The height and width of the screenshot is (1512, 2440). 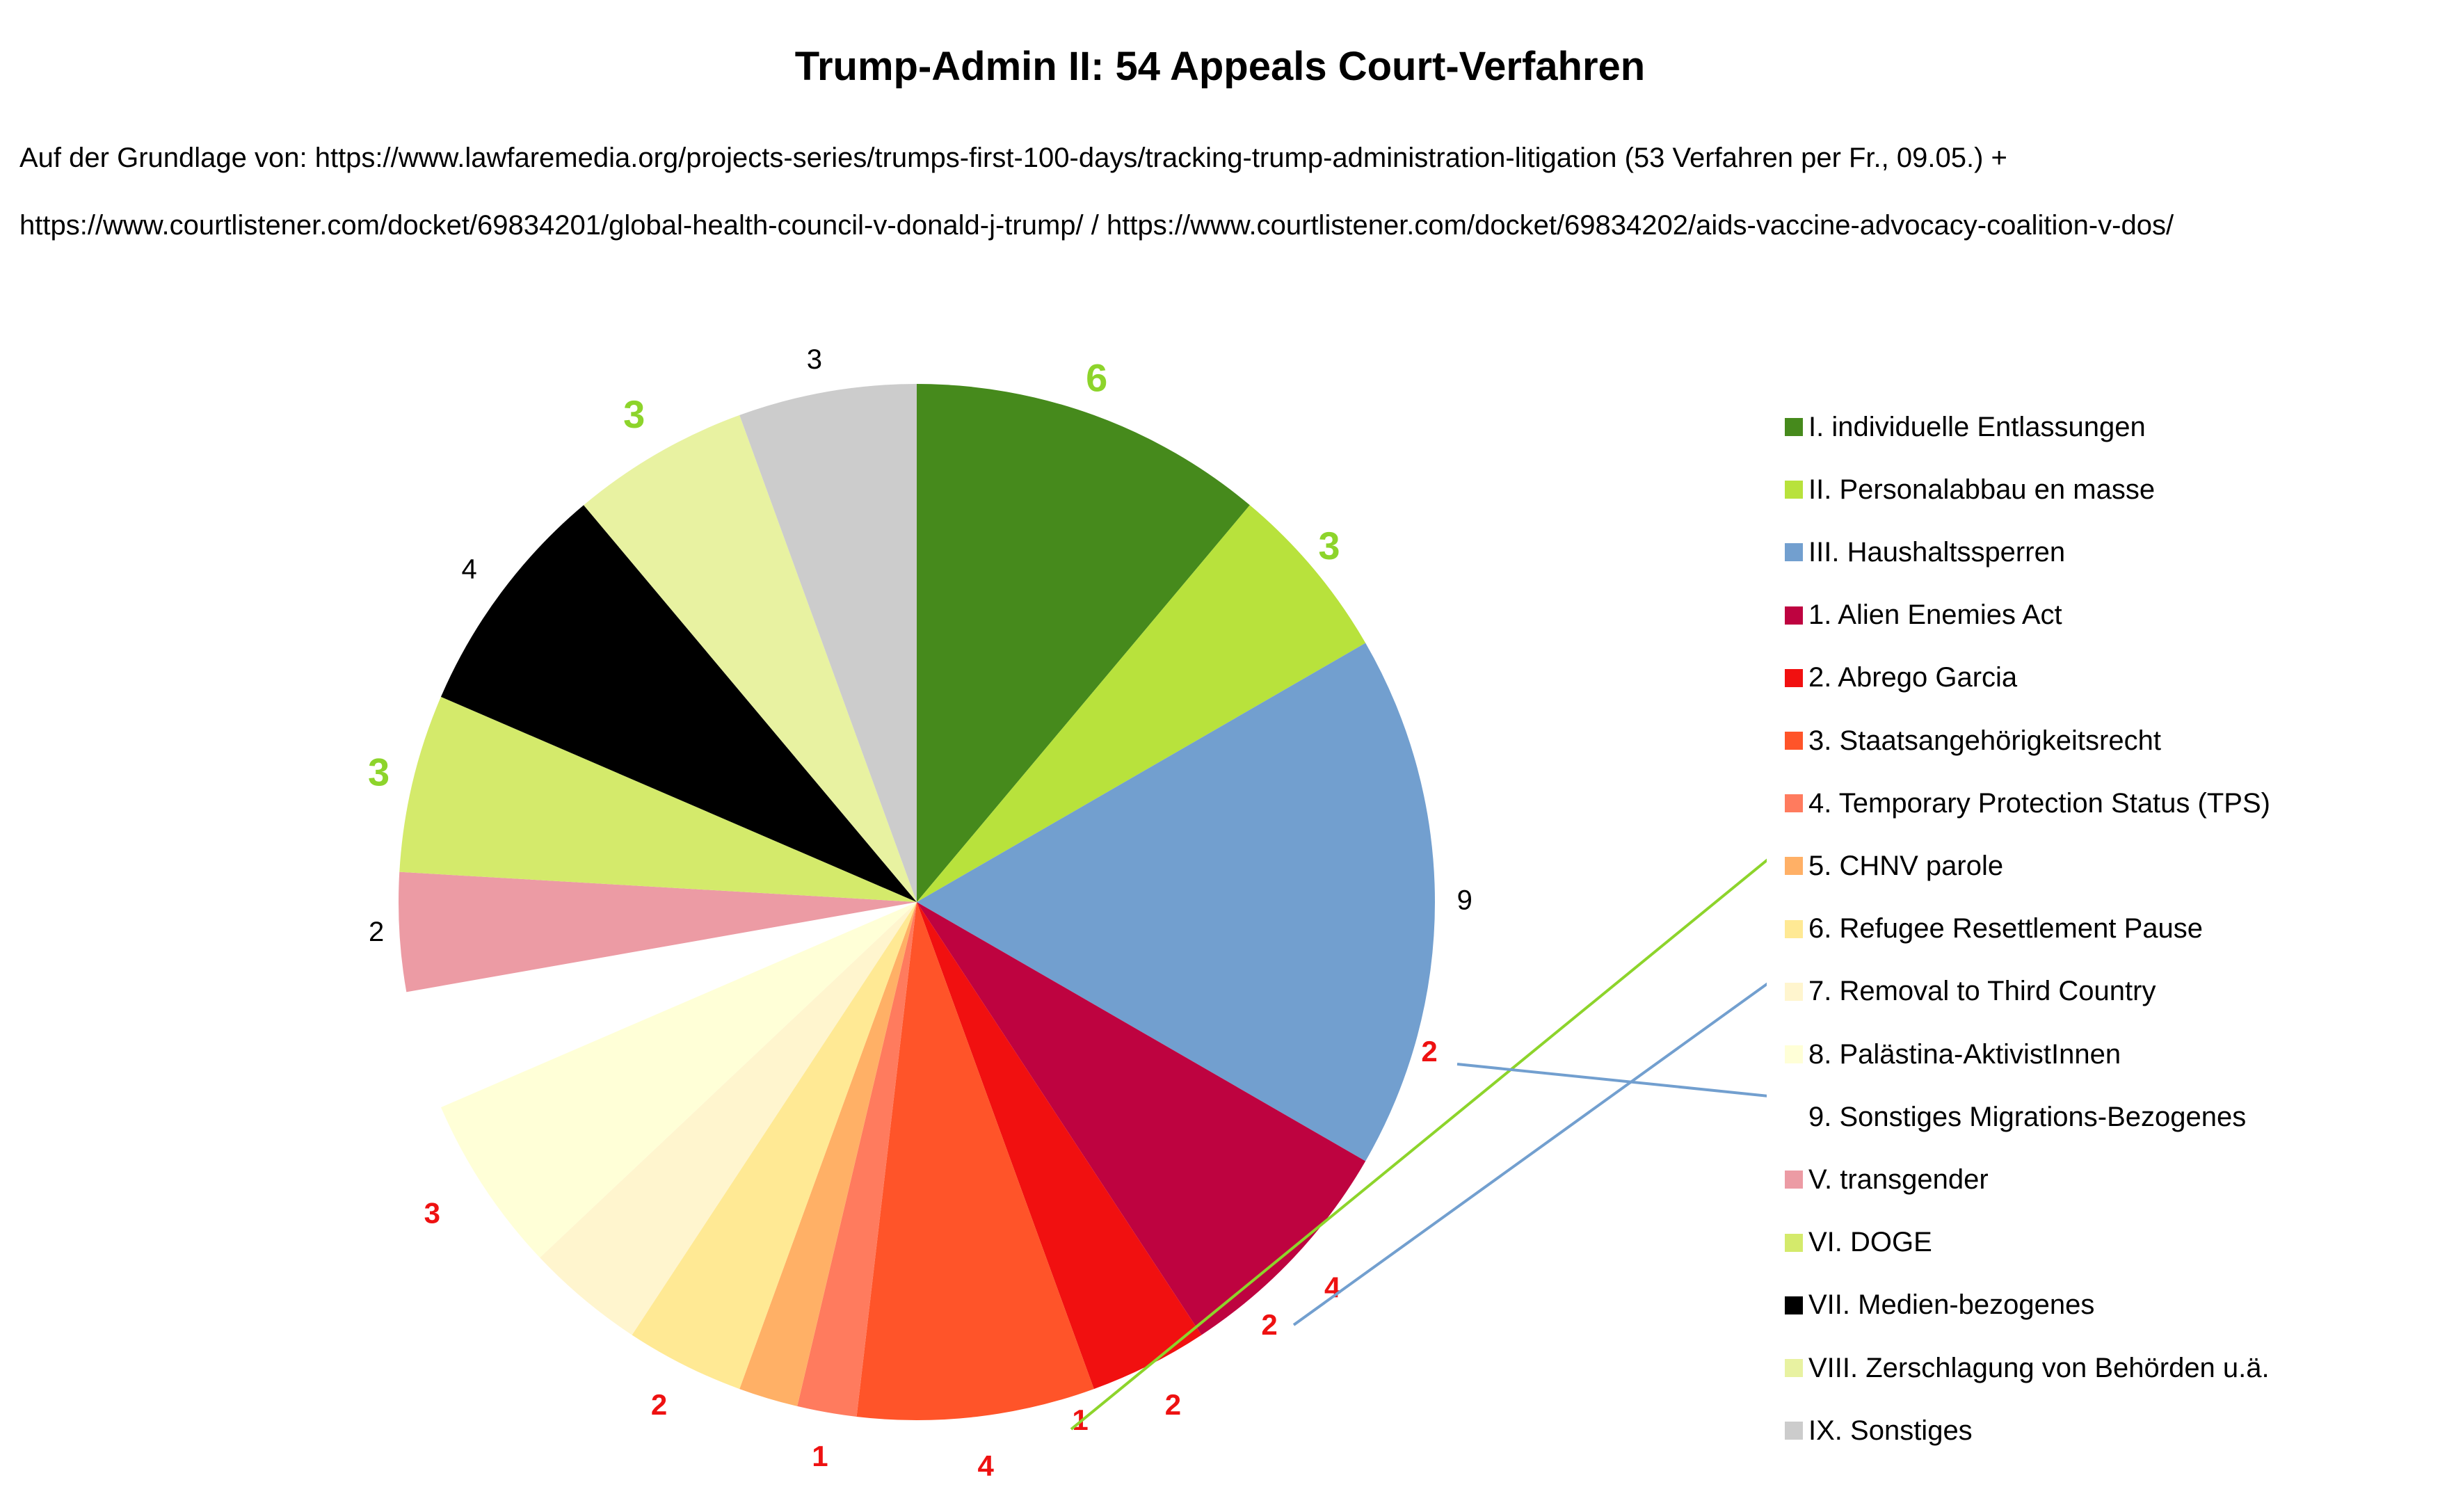 I want to click on legend-label: 9. Sonstiges Migrations-Bezogenes, so click(x=2028, y=1116).